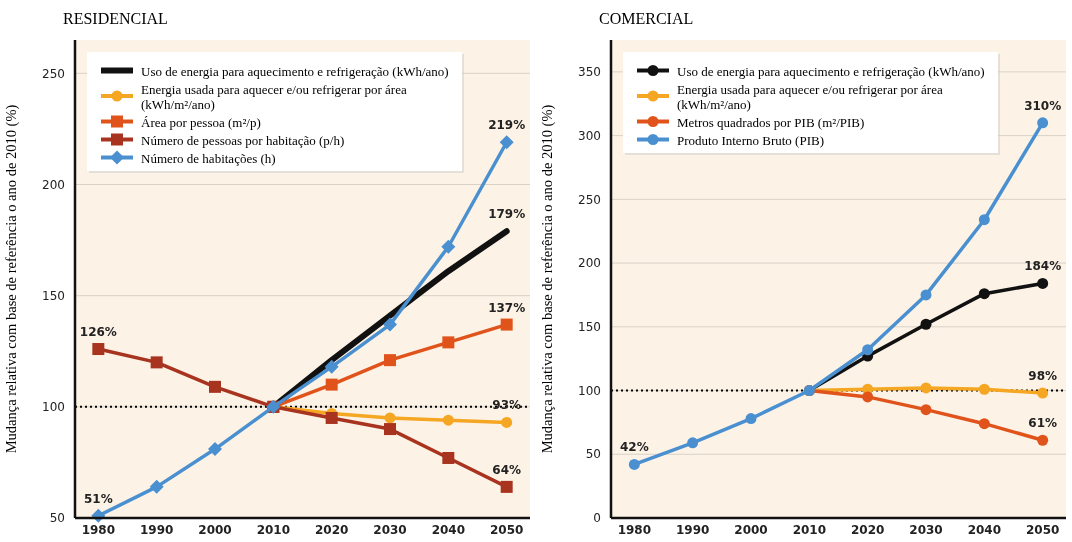 This screenshot has width=1072, height=542. What do you see at coordinates (597, 518) in the screenshot?
I see `y-tick-label: 0` at bounding box center [597, 518].